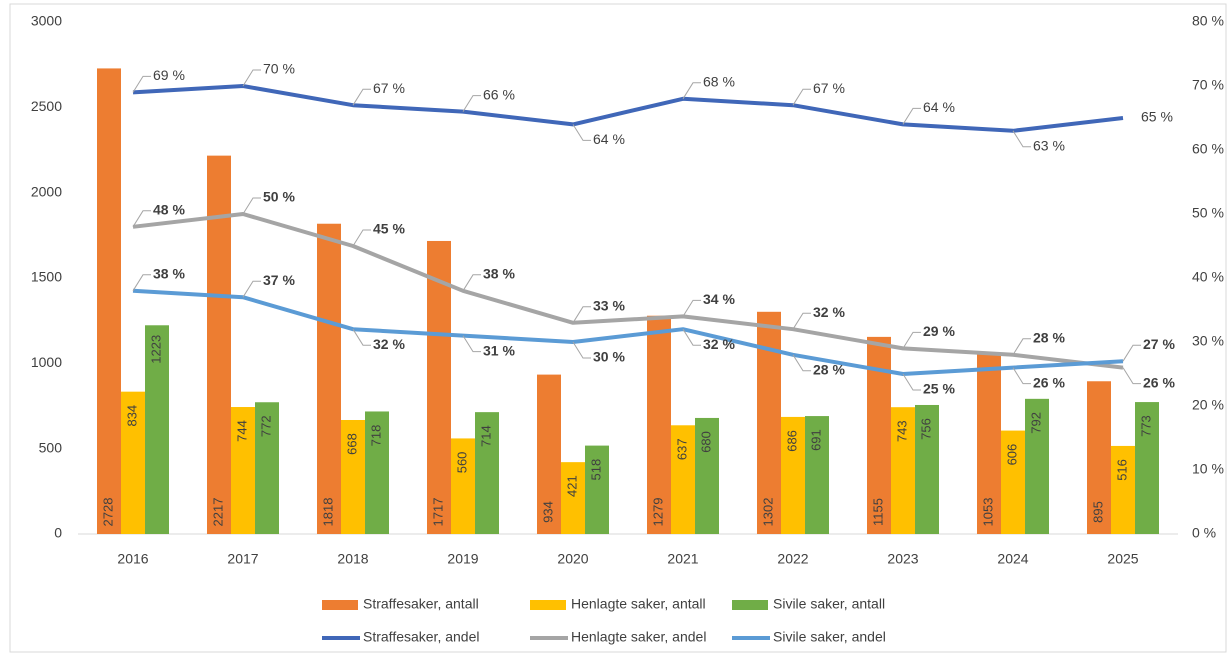  Describe the element at coordinates (609, 306) in the screenshot. I see `line-label: 33 %` at that location.